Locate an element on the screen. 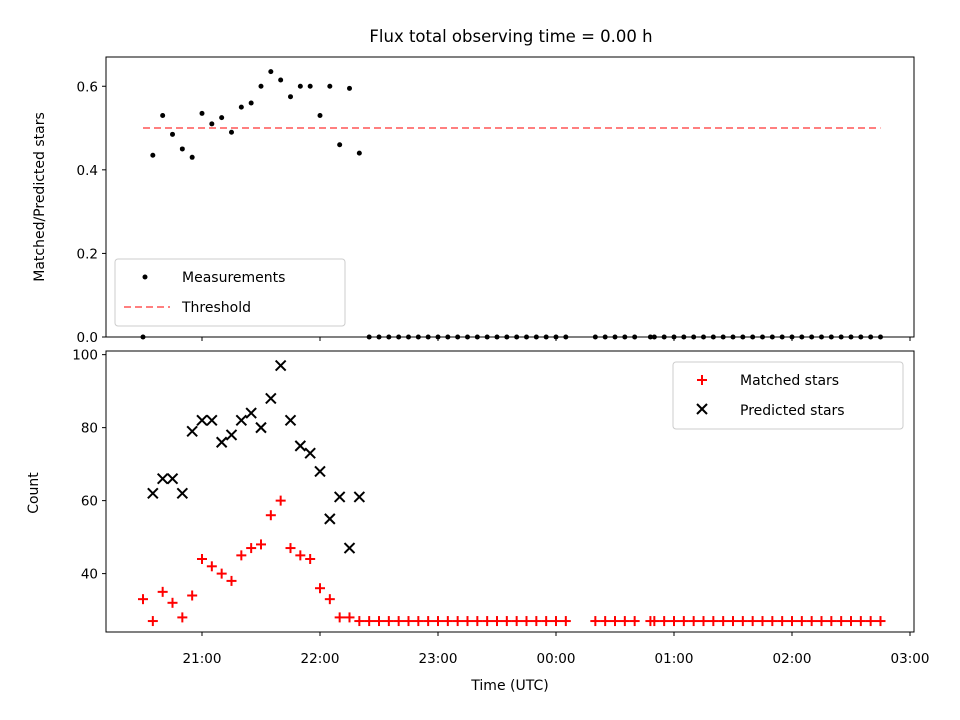 Image resolution: width=960 pixels, height=720 pixels. y-tick-label: 0.2 is located at coordinates (87, 254).